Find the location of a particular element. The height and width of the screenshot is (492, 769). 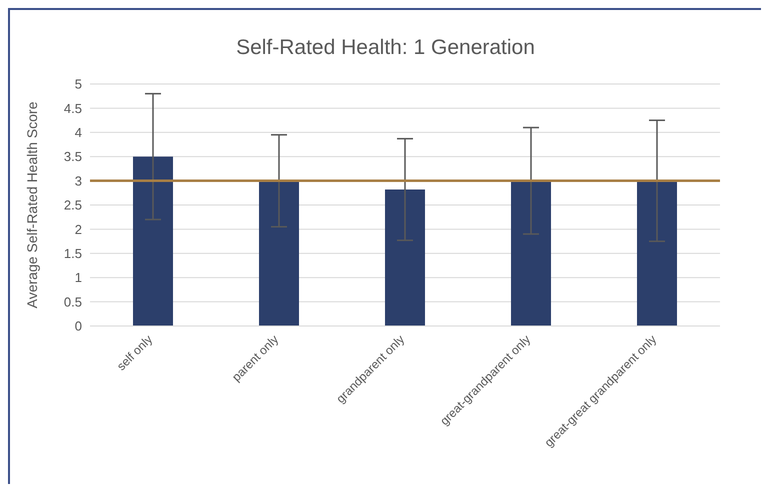

y-tick-label: 4.5 is located at coordinates (73, 108).